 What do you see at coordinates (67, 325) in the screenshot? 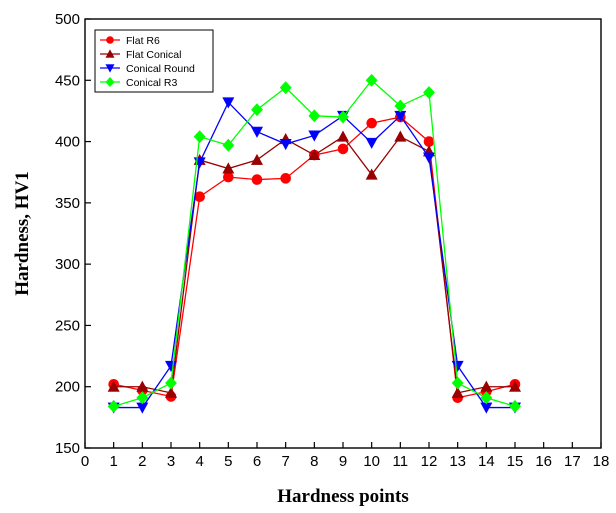
I see `y-tick-label: 250` at bounding box center [67, 325].